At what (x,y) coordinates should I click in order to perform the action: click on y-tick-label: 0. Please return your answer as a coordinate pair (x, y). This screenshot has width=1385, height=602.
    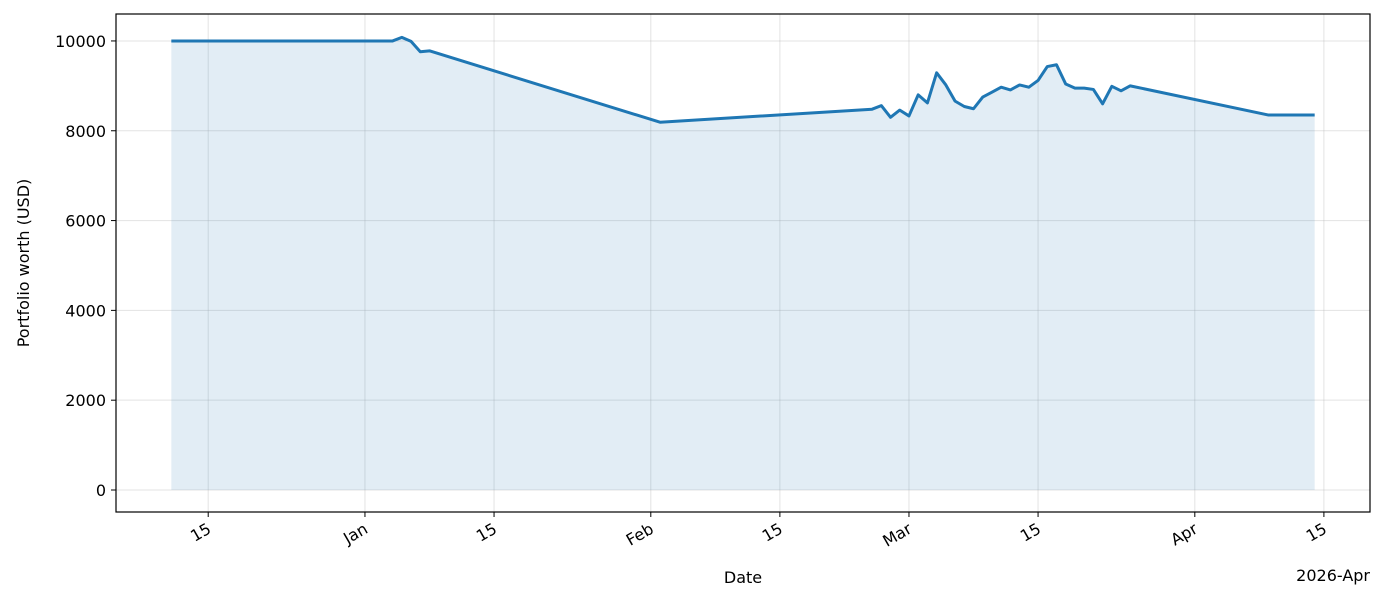
    Looking at the image, I should click on (101, 490).